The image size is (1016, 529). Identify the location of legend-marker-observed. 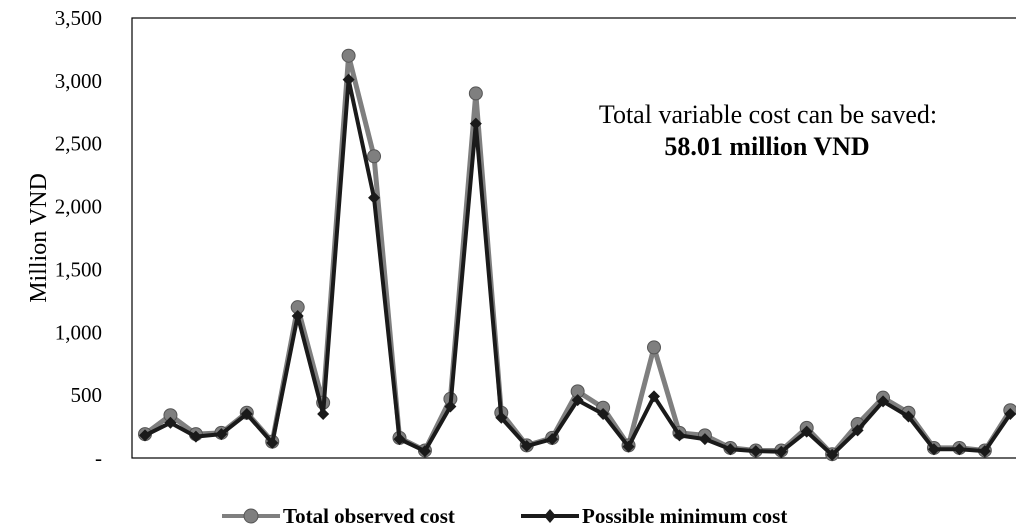
(251, 516).